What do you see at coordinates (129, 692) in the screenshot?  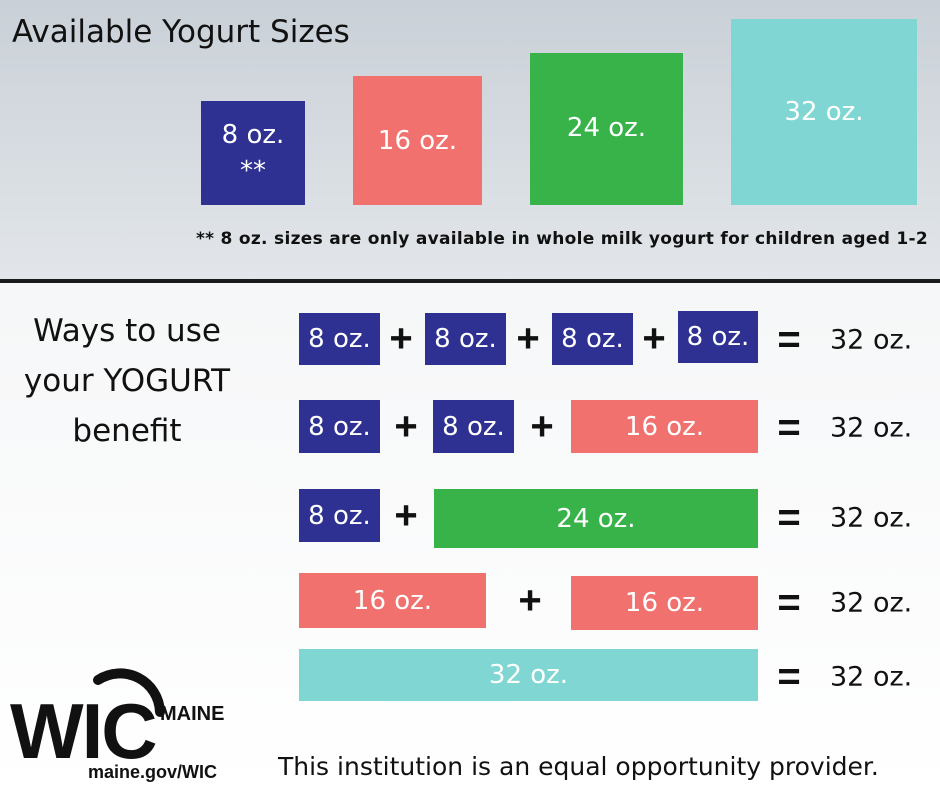 I see `logo-arc` at bounding box center [129, 692].